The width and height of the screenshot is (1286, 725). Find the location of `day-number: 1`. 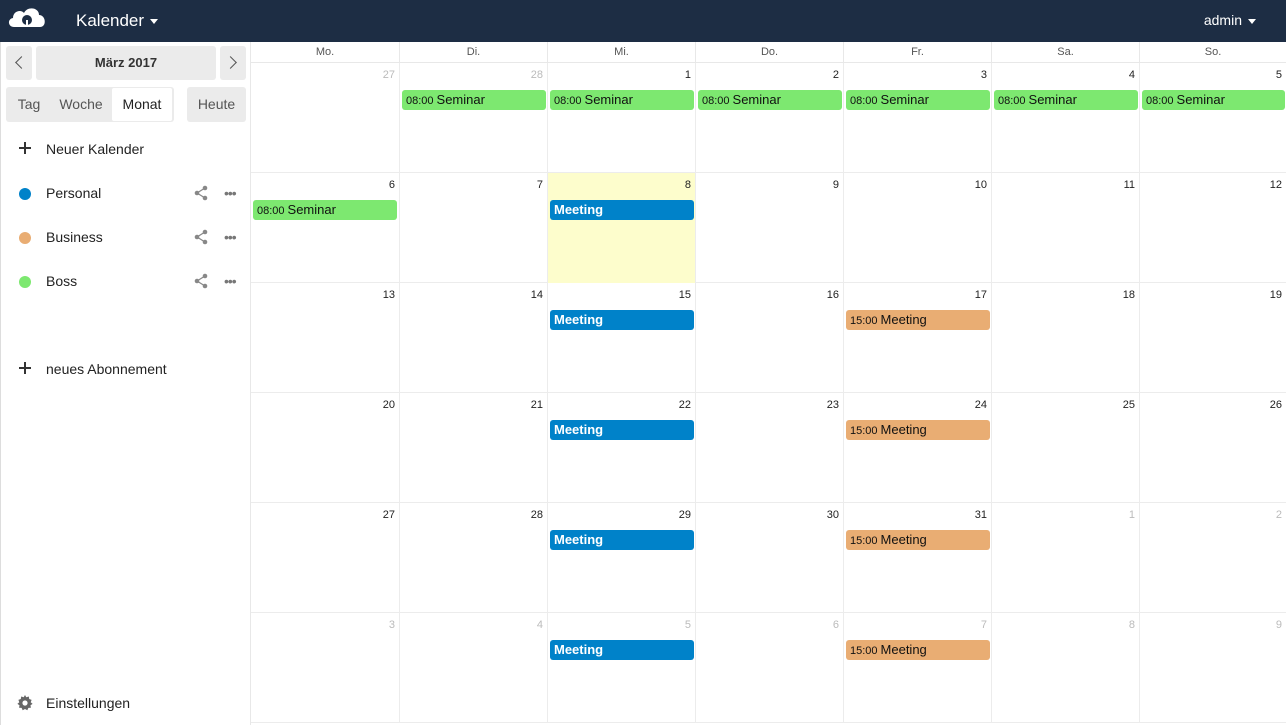

day-number: 1 is located at coordinates (1131, 515).